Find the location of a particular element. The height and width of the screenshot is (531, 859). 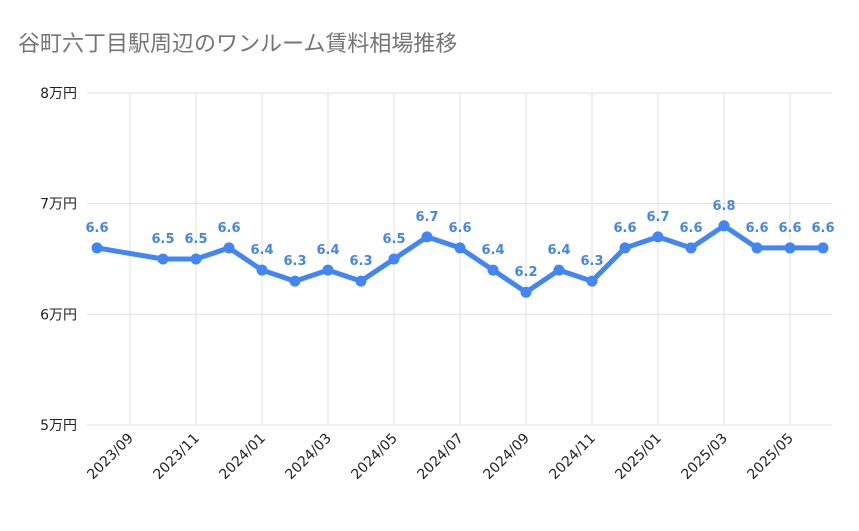

y-tick-label: 8万円 is located at coordinates (58, 94).